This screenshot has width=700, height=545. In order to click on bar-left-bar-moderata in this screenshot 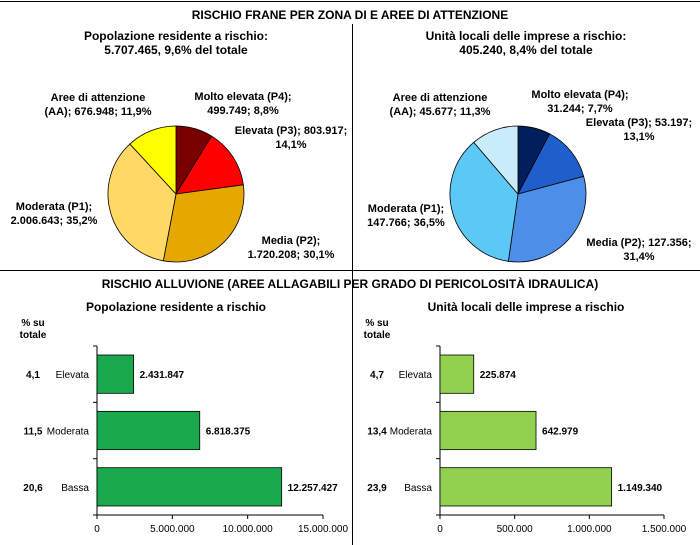, I will do `click(148, 430)`.